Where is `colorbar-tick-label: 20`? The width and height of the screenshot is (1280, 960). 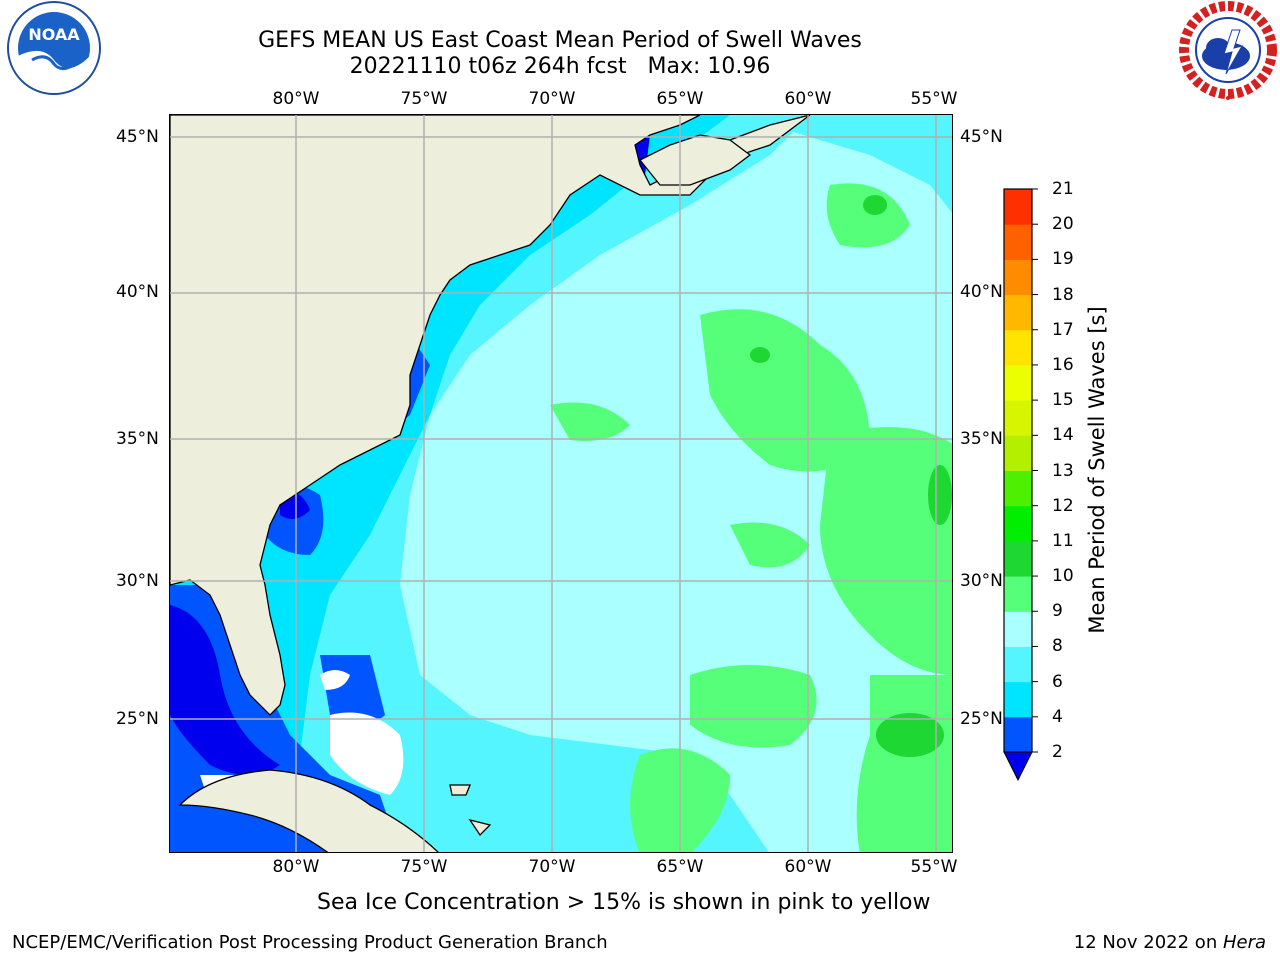 colorbar-tick-label: 20 is located at coordinates (1063, 224).